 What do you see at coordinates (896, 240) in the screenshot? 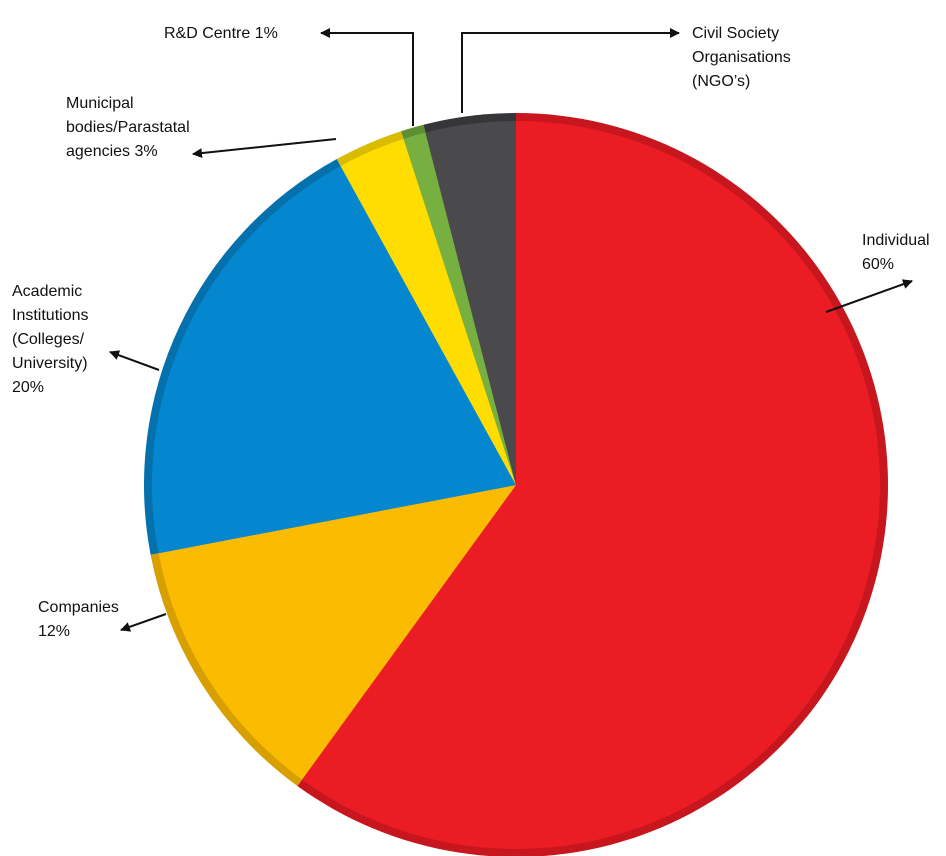
I see `slice-label-individual-line: Individual` at bounding box center [896, 240].